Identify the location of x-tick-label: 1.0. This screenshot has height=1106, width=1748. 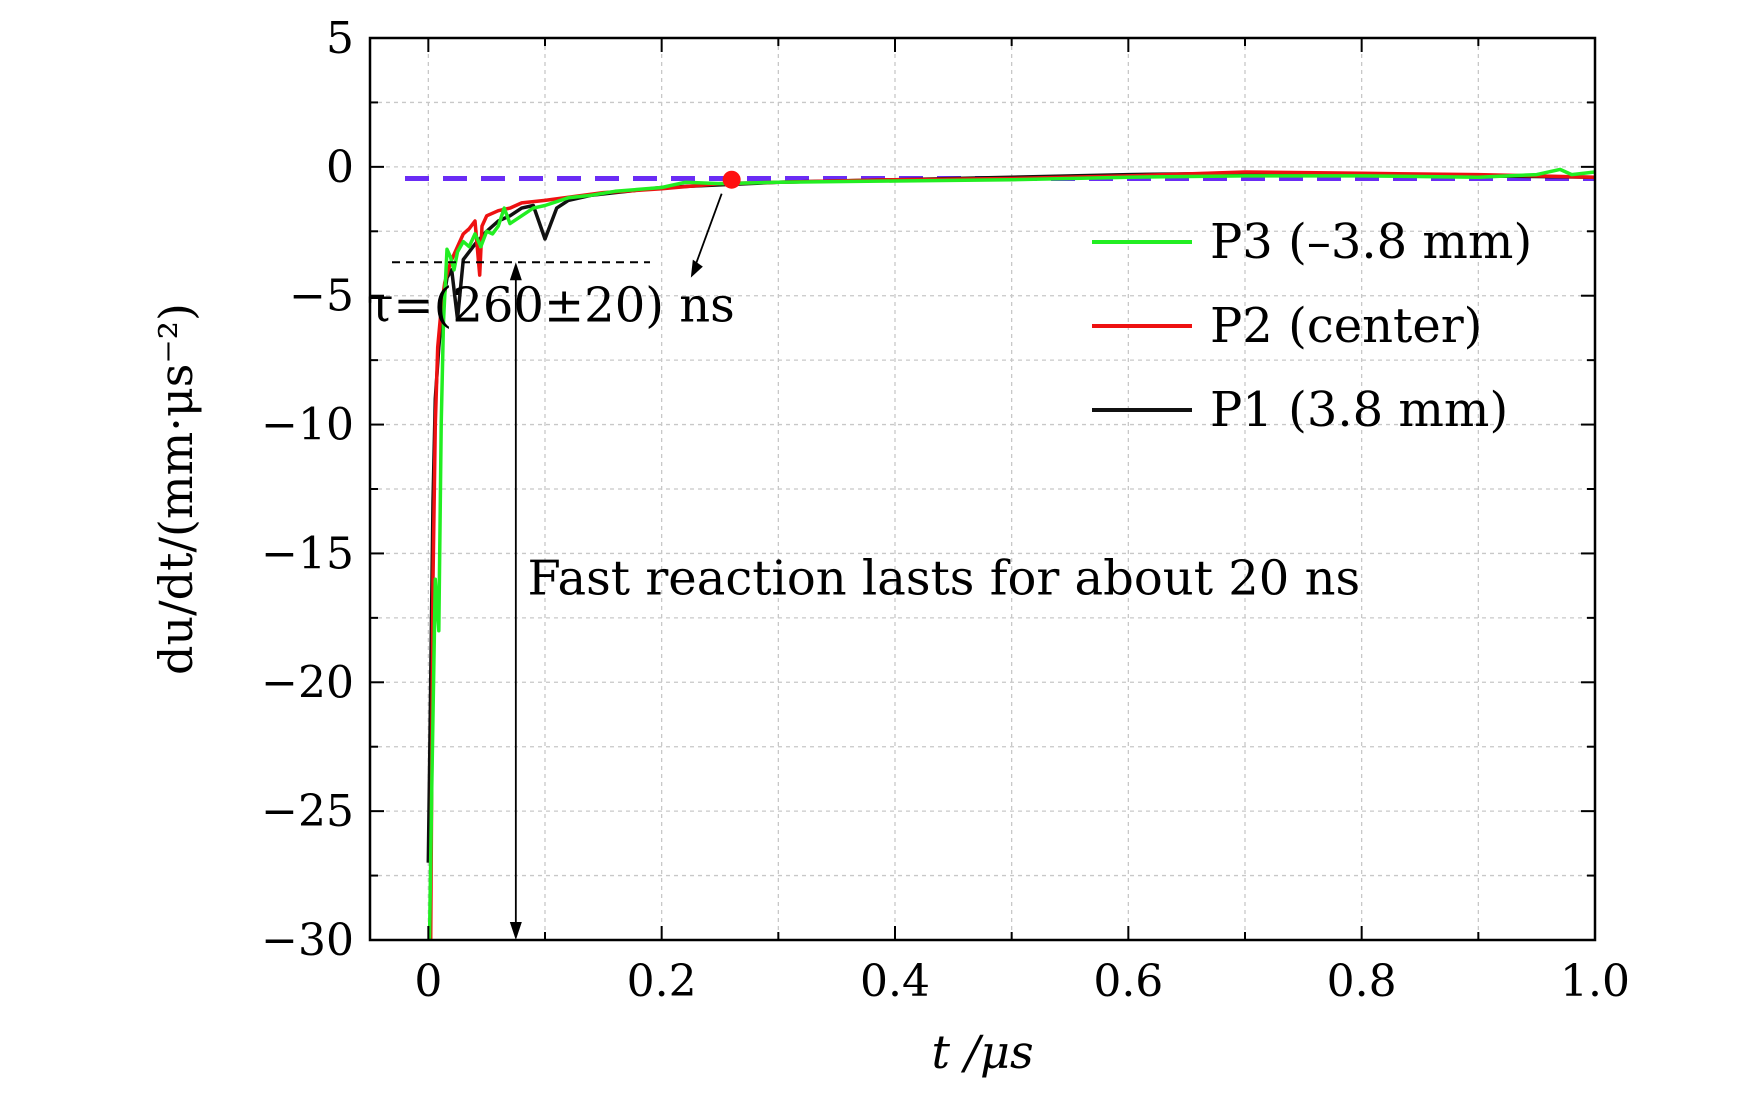
(1595, 981).